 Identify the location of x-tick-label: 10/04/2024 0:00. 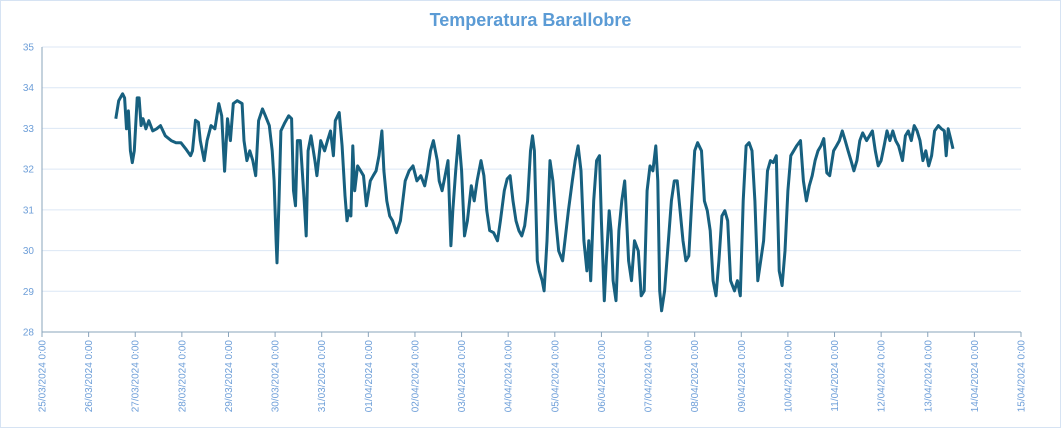
(788, 376).